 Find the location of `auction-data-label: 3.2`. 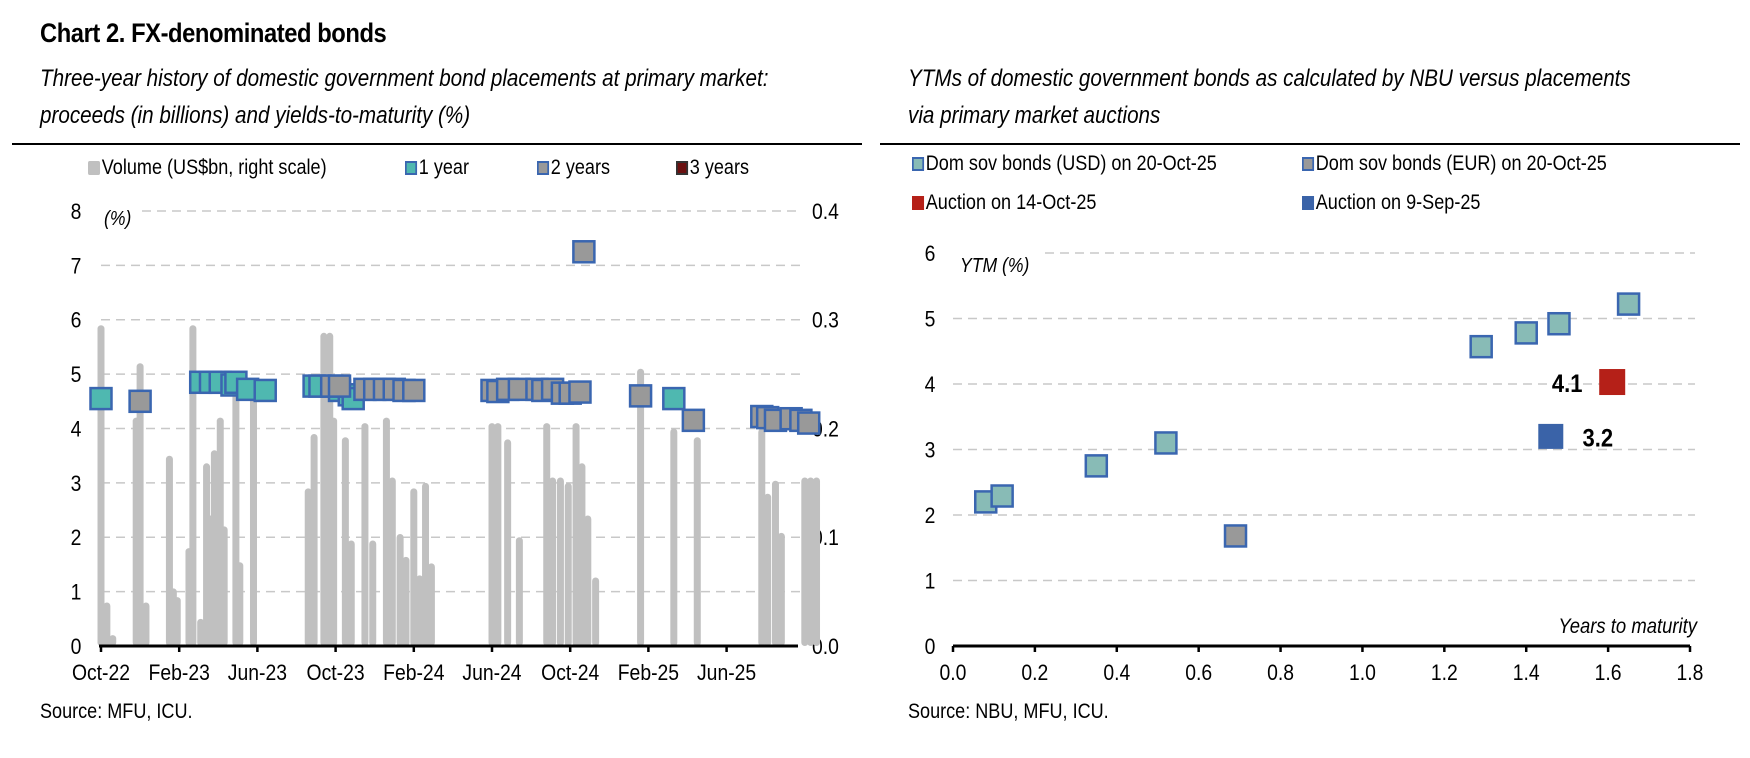

auction-data-label: 3.2 is located at coordinates (1598, 438).